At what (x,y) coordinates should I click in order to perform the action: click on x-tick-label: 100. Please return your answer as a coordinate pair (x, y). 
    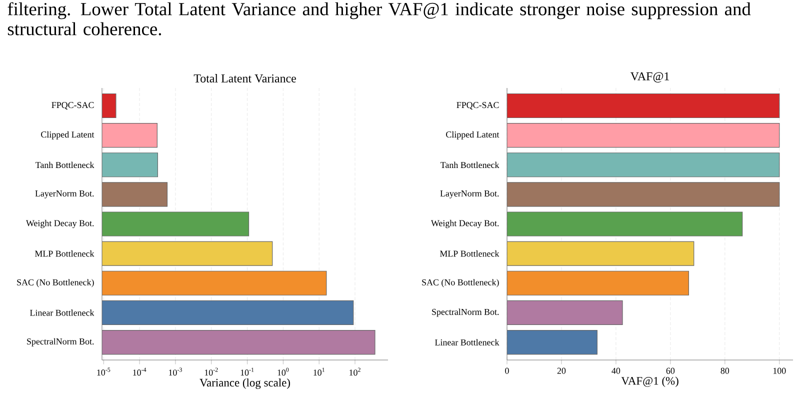
    Looking at the image, I should click on (779, 371).